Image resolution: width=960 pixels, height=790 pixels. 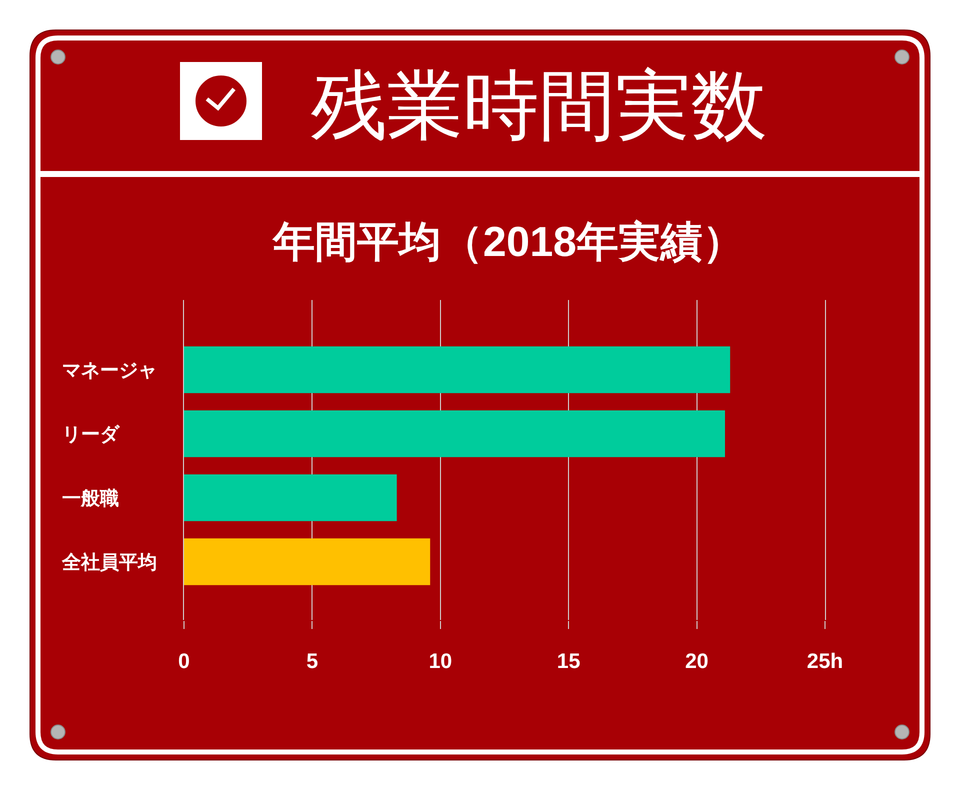 I want to click on chart-title: 残業時間実数, so click(x=539, y=106).